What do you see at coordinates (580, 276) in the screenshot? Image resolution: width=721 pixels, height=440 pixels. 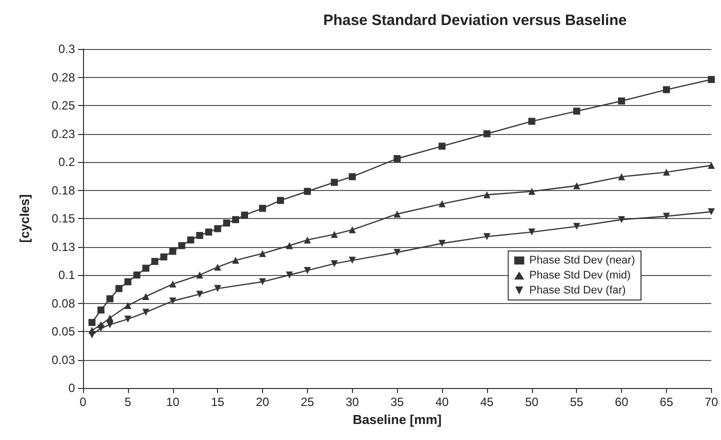 I see `legend-label: Phase Std Dev (mid)` at bounding box center [580, 276].